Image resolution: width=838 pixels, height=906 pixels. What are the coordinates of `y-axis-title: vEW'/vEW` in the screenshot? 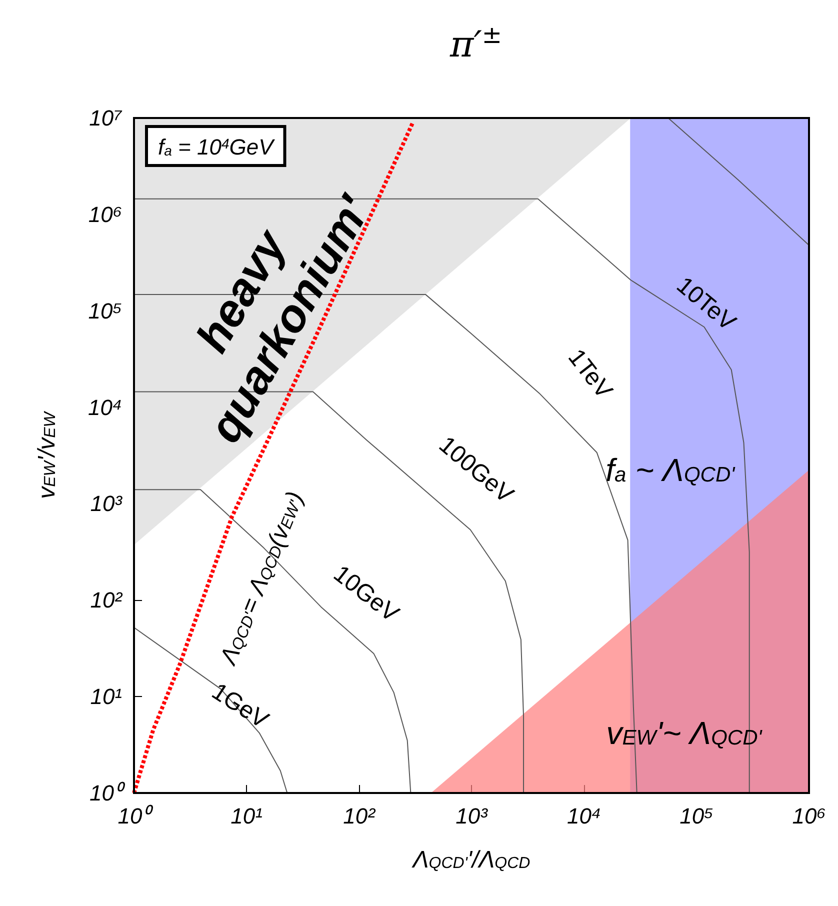 It's located at (47, 454).